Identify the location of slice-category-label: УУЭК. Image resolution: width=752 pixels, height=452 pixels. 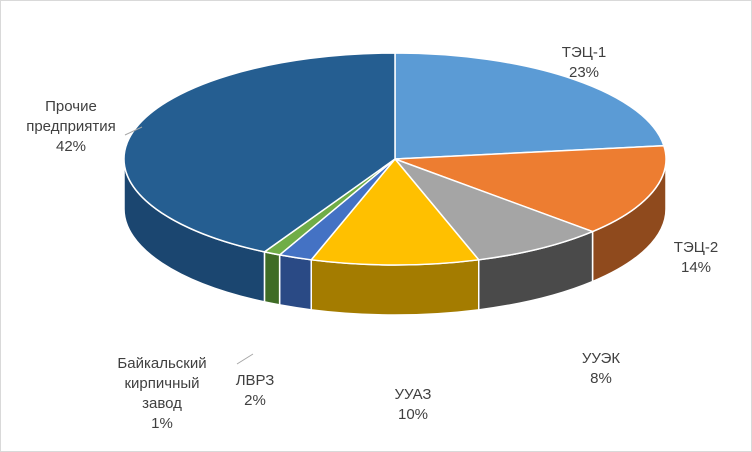
(601, 358).